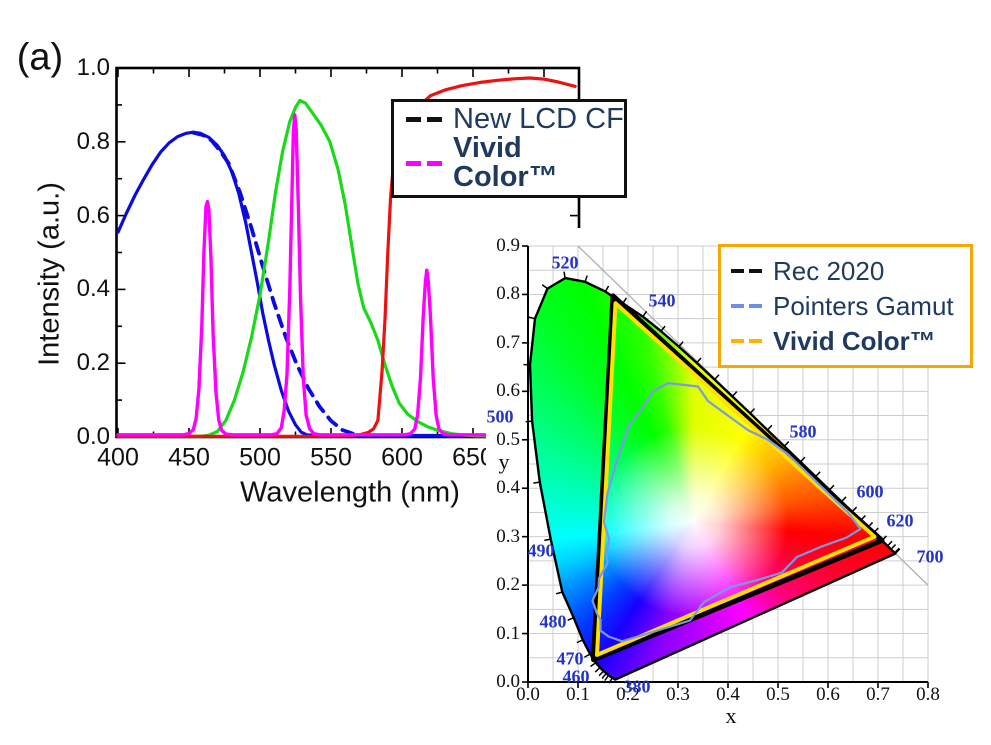 The height and width of the screenshot is (745, 991). Describe the element at coordinates (553, 621) in the screenshot. I see `cie-wavelength-label: 480` at that location.